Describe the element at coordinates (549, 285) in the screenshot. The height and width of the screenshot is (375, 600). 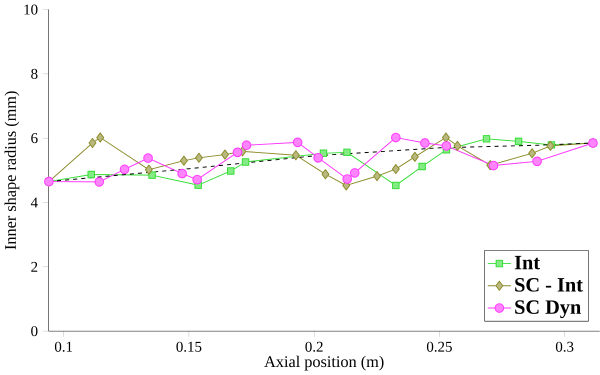
I see `legend-label: SC - Int` at that location.